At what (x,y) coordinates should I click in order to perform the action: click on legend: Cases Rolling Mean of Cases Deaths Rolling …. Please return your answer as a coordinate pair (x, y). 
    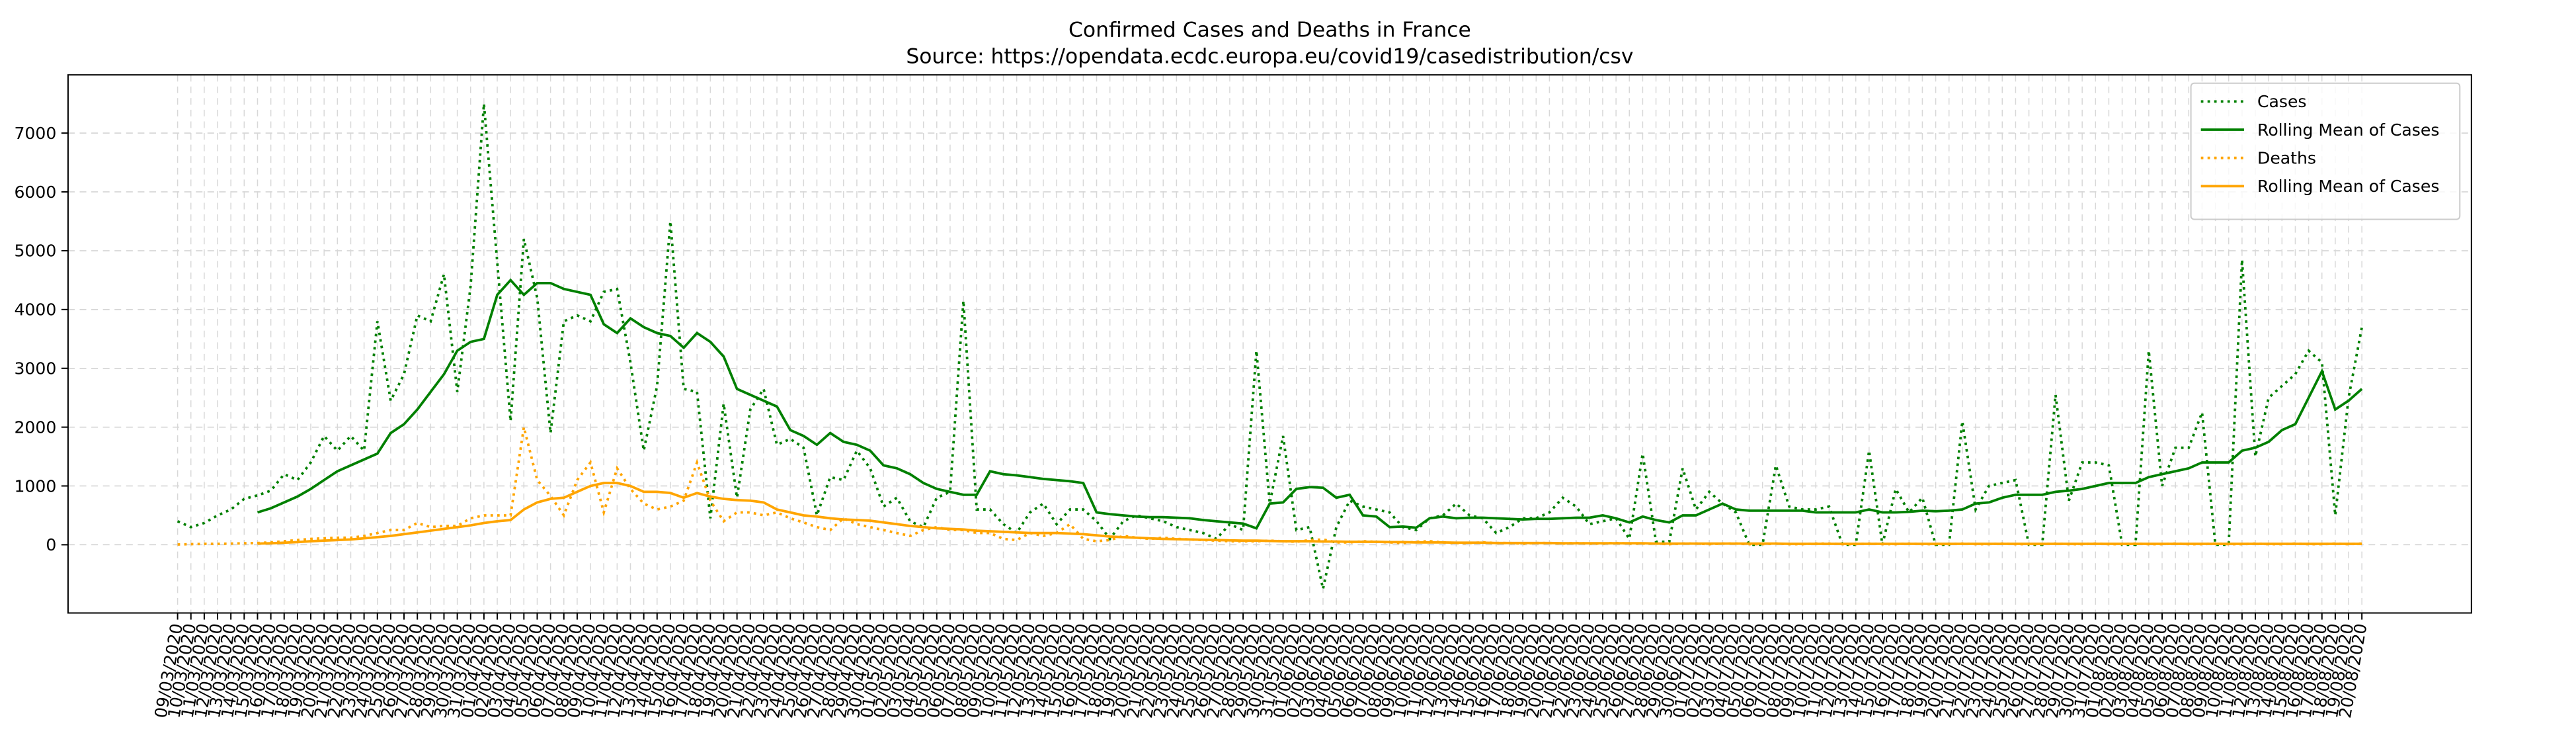
    Looking at the image, I should click on (2325, 151).